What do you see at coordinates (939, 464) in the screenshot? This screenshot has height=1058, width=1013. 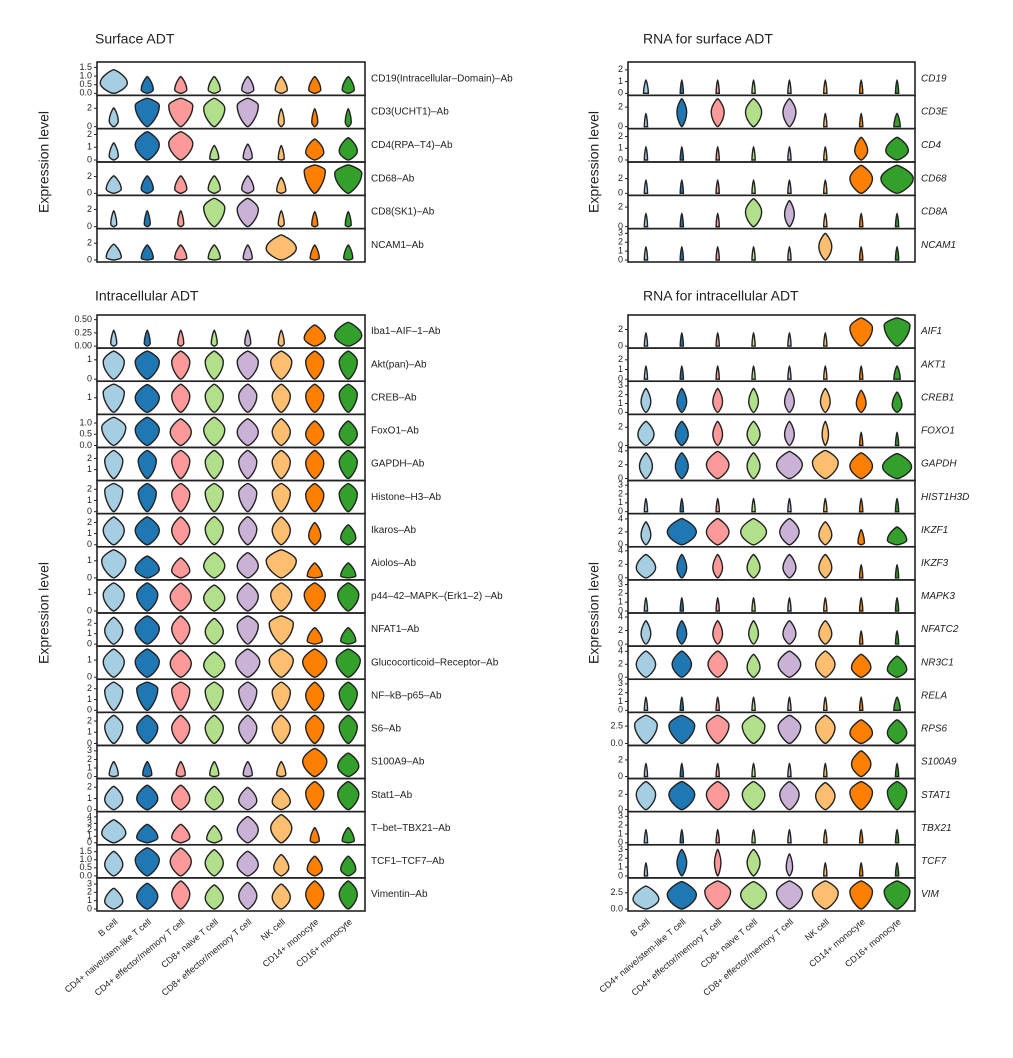 I see `row-label: GAPDH` at bounding box center [939, 464].